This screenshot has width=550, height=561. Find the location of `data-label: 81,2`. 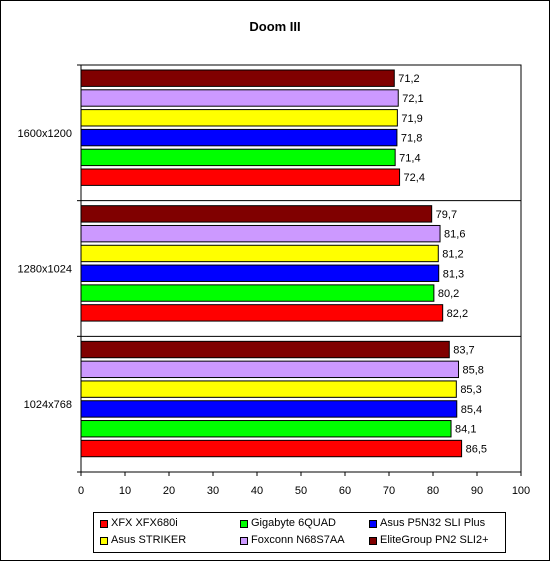

data-label: 81,2 is located at coordinates (452, 254).